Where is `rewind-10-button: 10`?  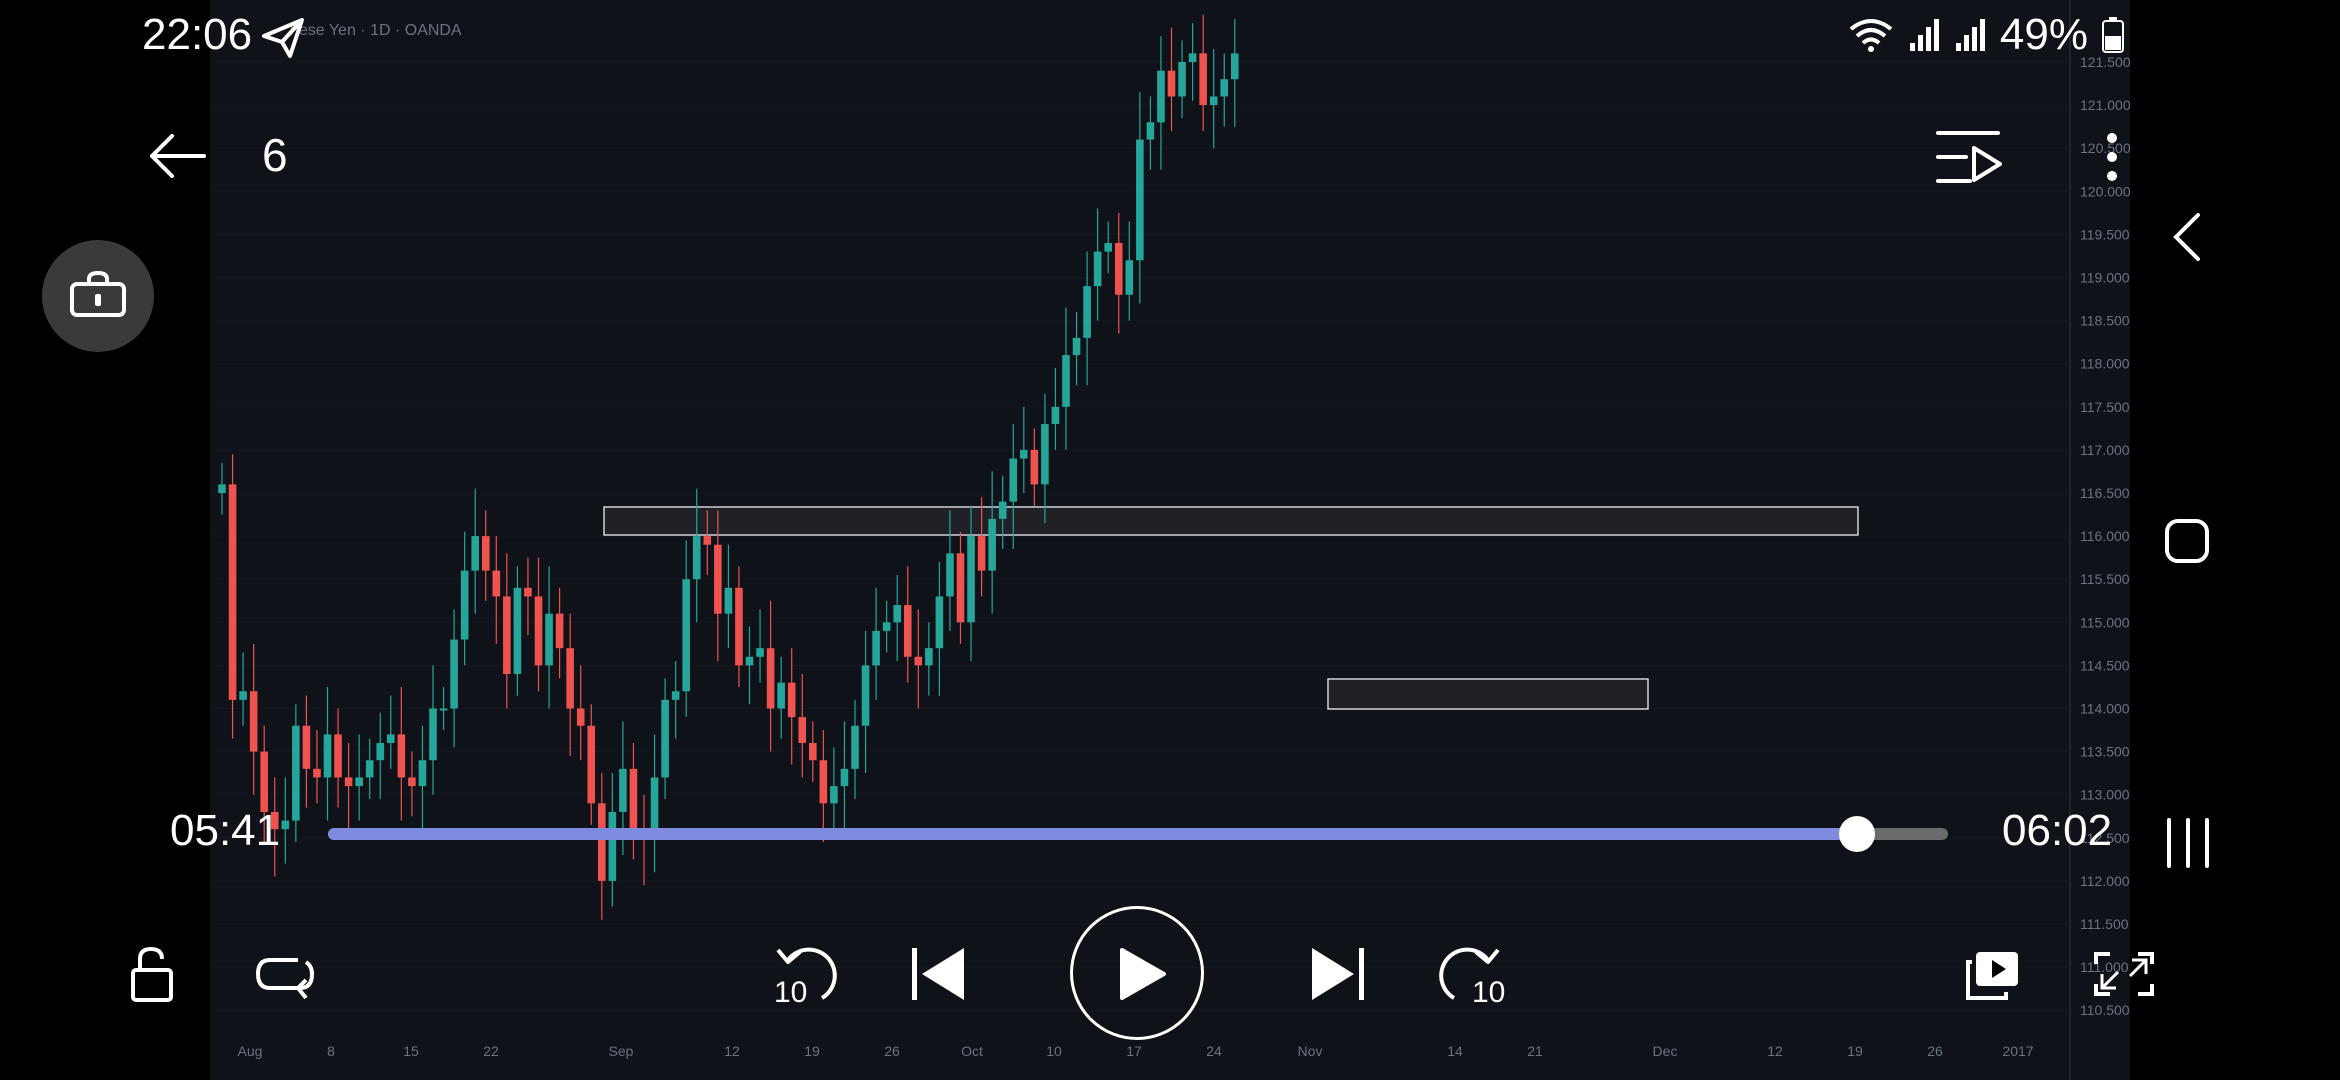 rewind-10-button: 10 is located at coordinates (805, 979).